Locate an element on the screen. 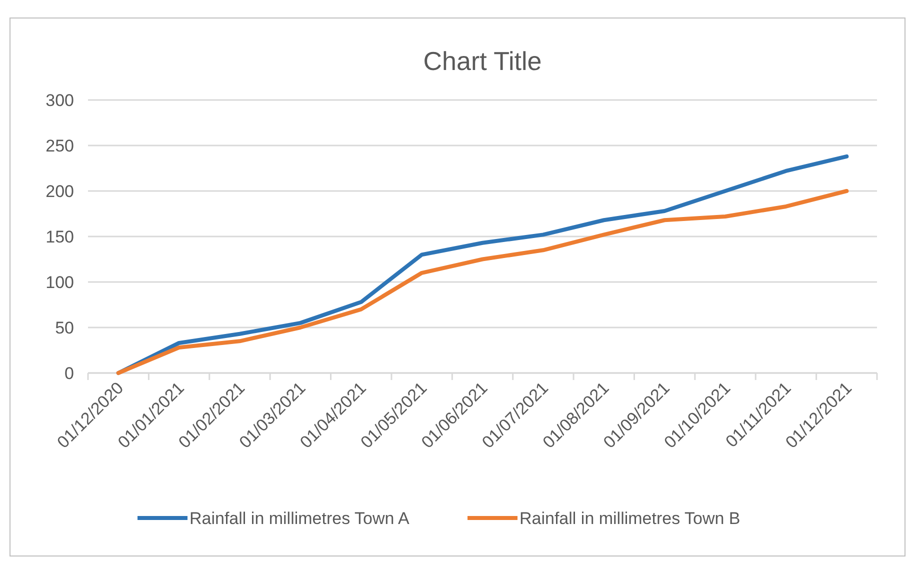 The height and width of the screenshot is (566, 915). y-tick-label: 50 is located at coordinates (64, 328).